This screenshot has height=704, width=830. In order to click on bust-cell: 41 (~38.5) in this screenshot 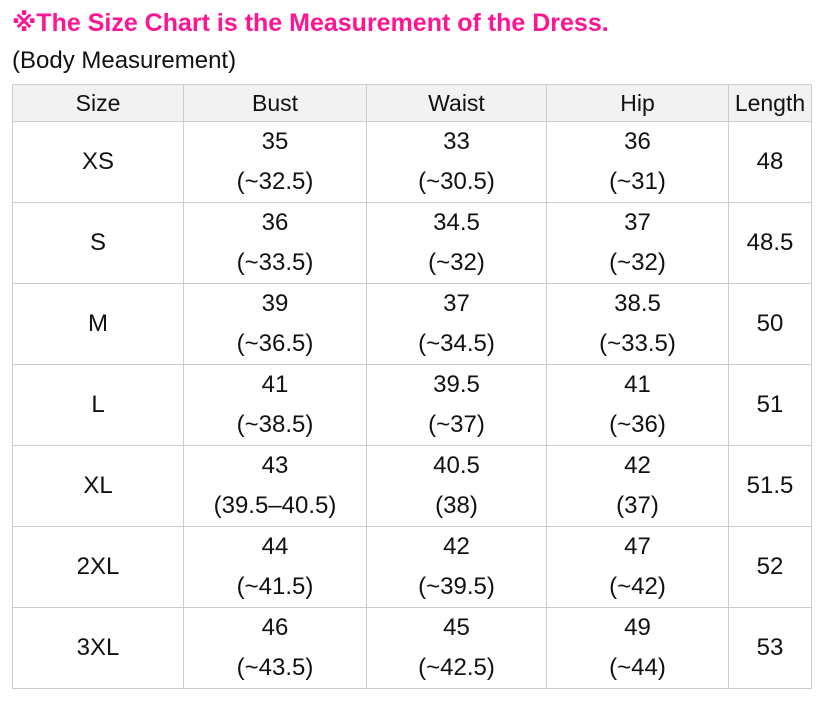, I will do `click(275, 405)`.